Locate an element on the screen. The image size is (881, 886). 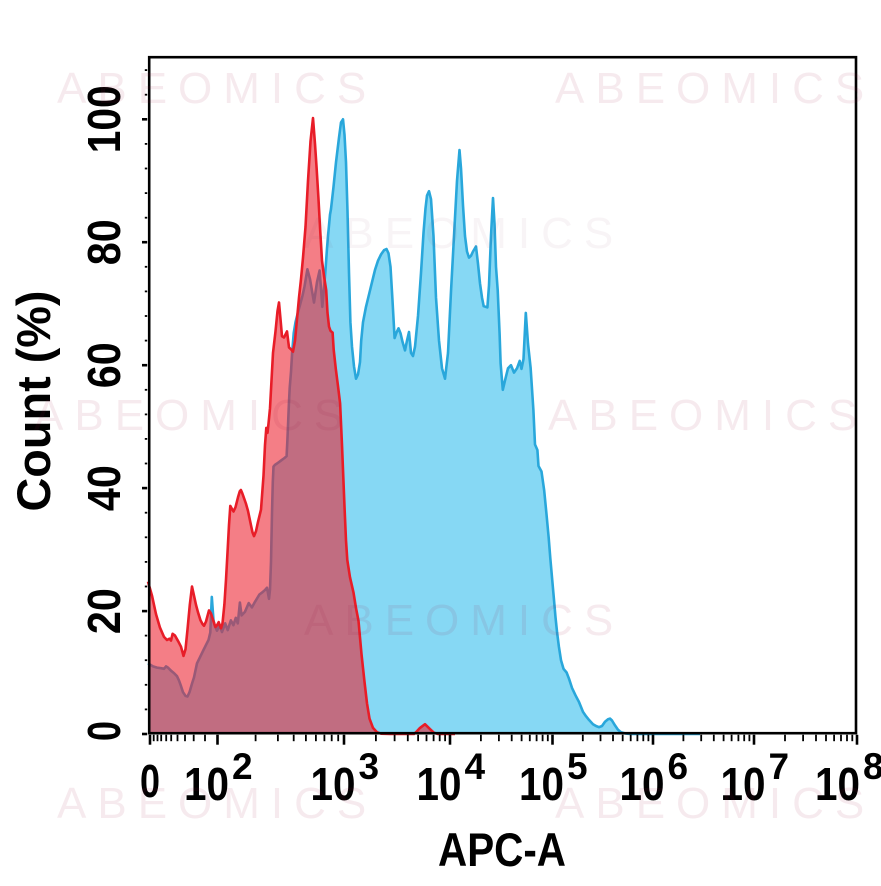
svg-text: Count (%) is located at coordinates (33, 401).